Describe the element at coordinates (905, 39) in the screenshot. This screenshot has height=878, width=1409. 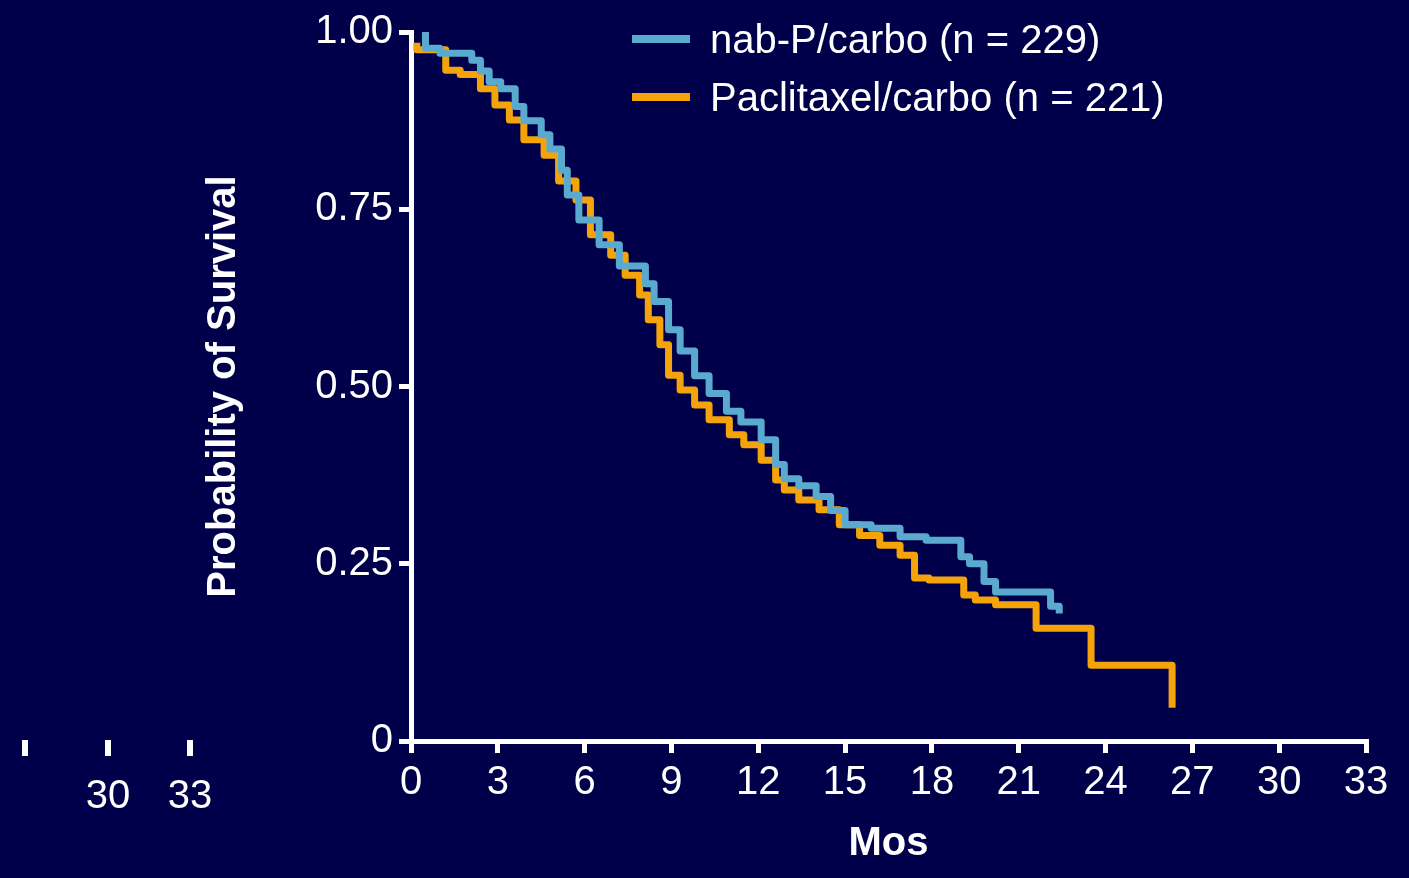
I see `legend-label: nab-P/carbo (n = 229)` at that location.